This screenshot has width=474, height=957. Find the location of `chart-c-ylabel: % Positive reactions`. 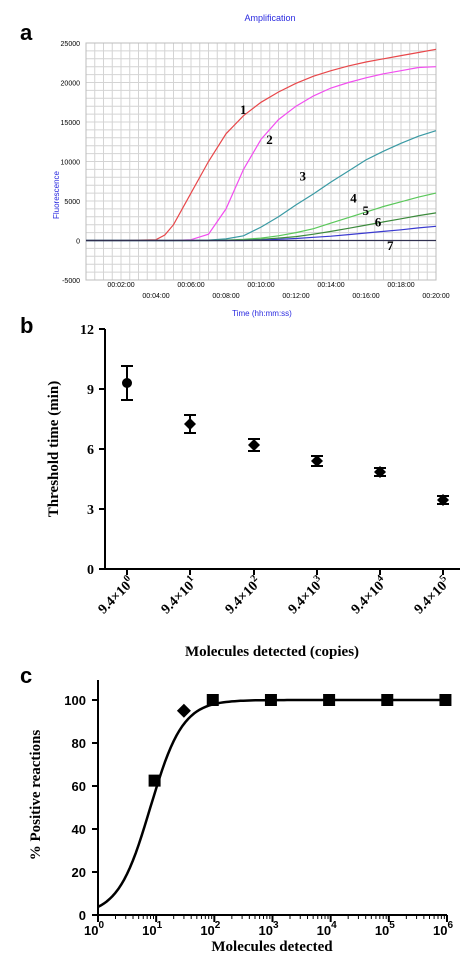

chart-c-ylabel: % Positive reactions is located at coordinates (36, 795).